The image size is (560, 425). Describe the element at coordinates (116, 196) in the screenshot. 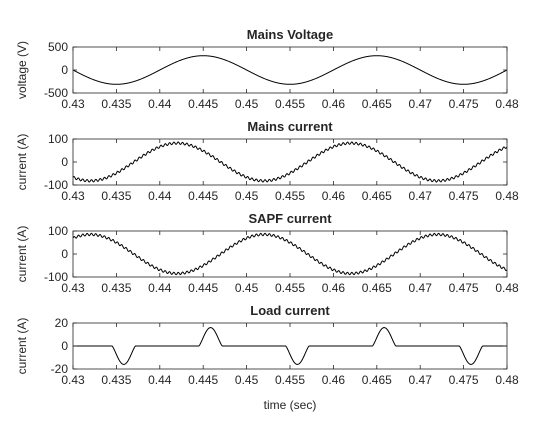

I see `panel-2-xtick-label: 0.435` at that location.